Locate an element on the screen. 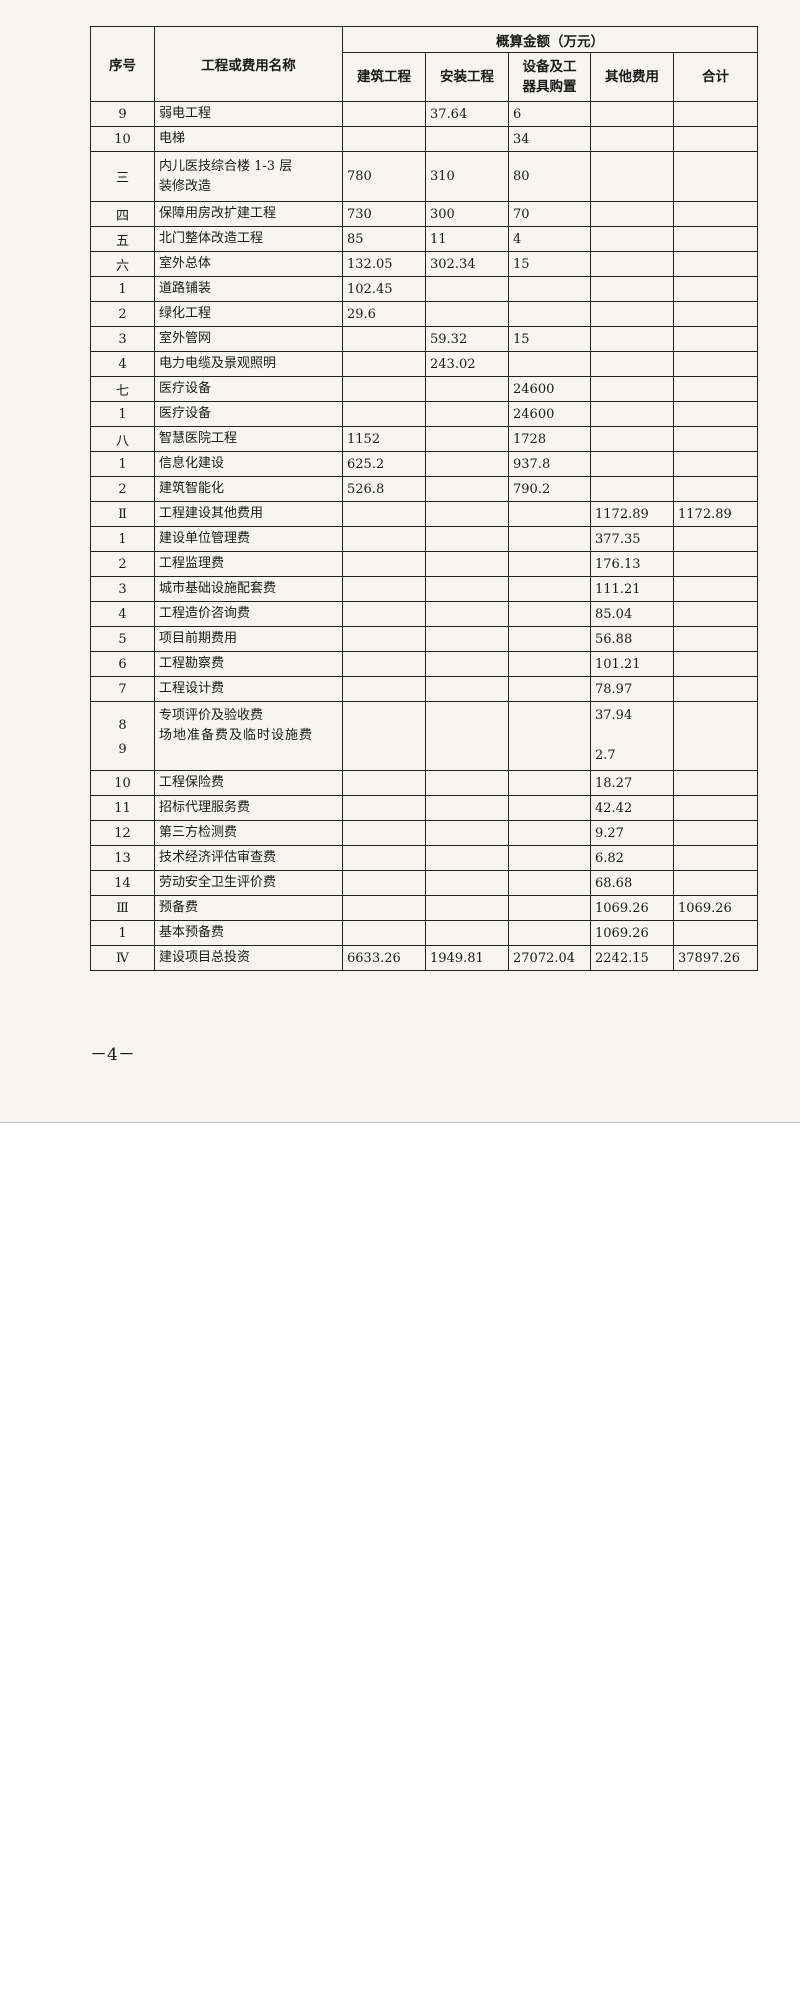 The image size is (800, 2000). row-installation: 59.32 is located at coordinates (467, 339).